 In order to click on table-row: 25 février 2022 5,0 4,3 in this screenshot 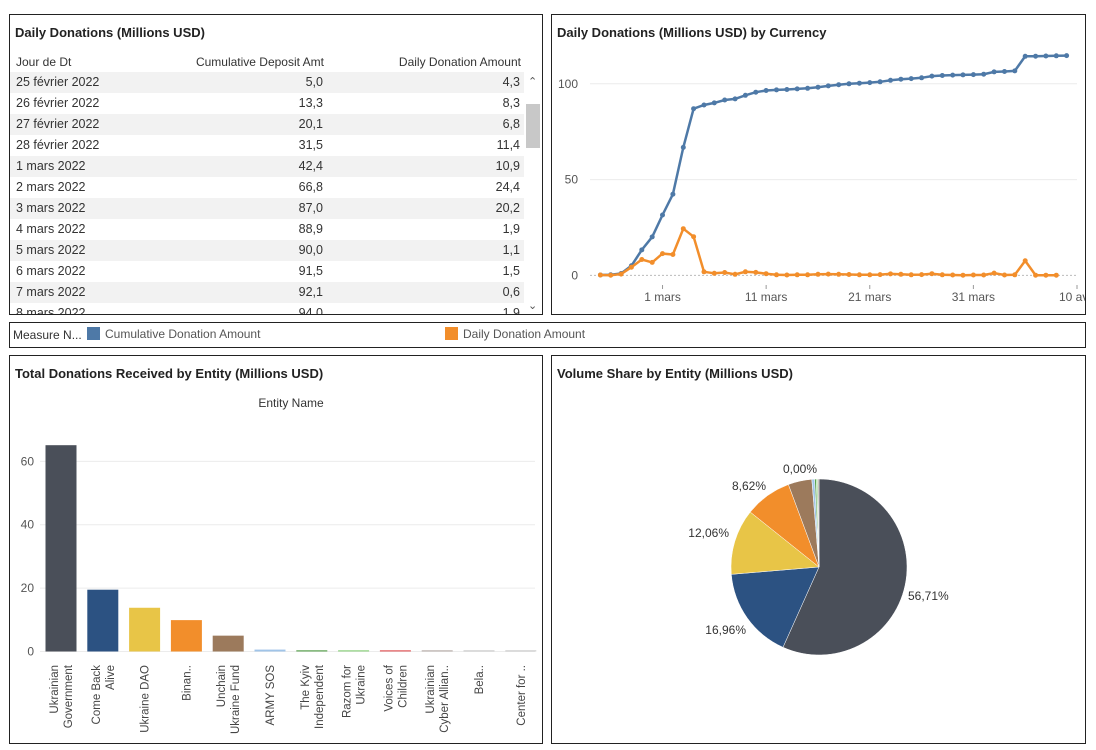, I will do `click(267, 82)`.